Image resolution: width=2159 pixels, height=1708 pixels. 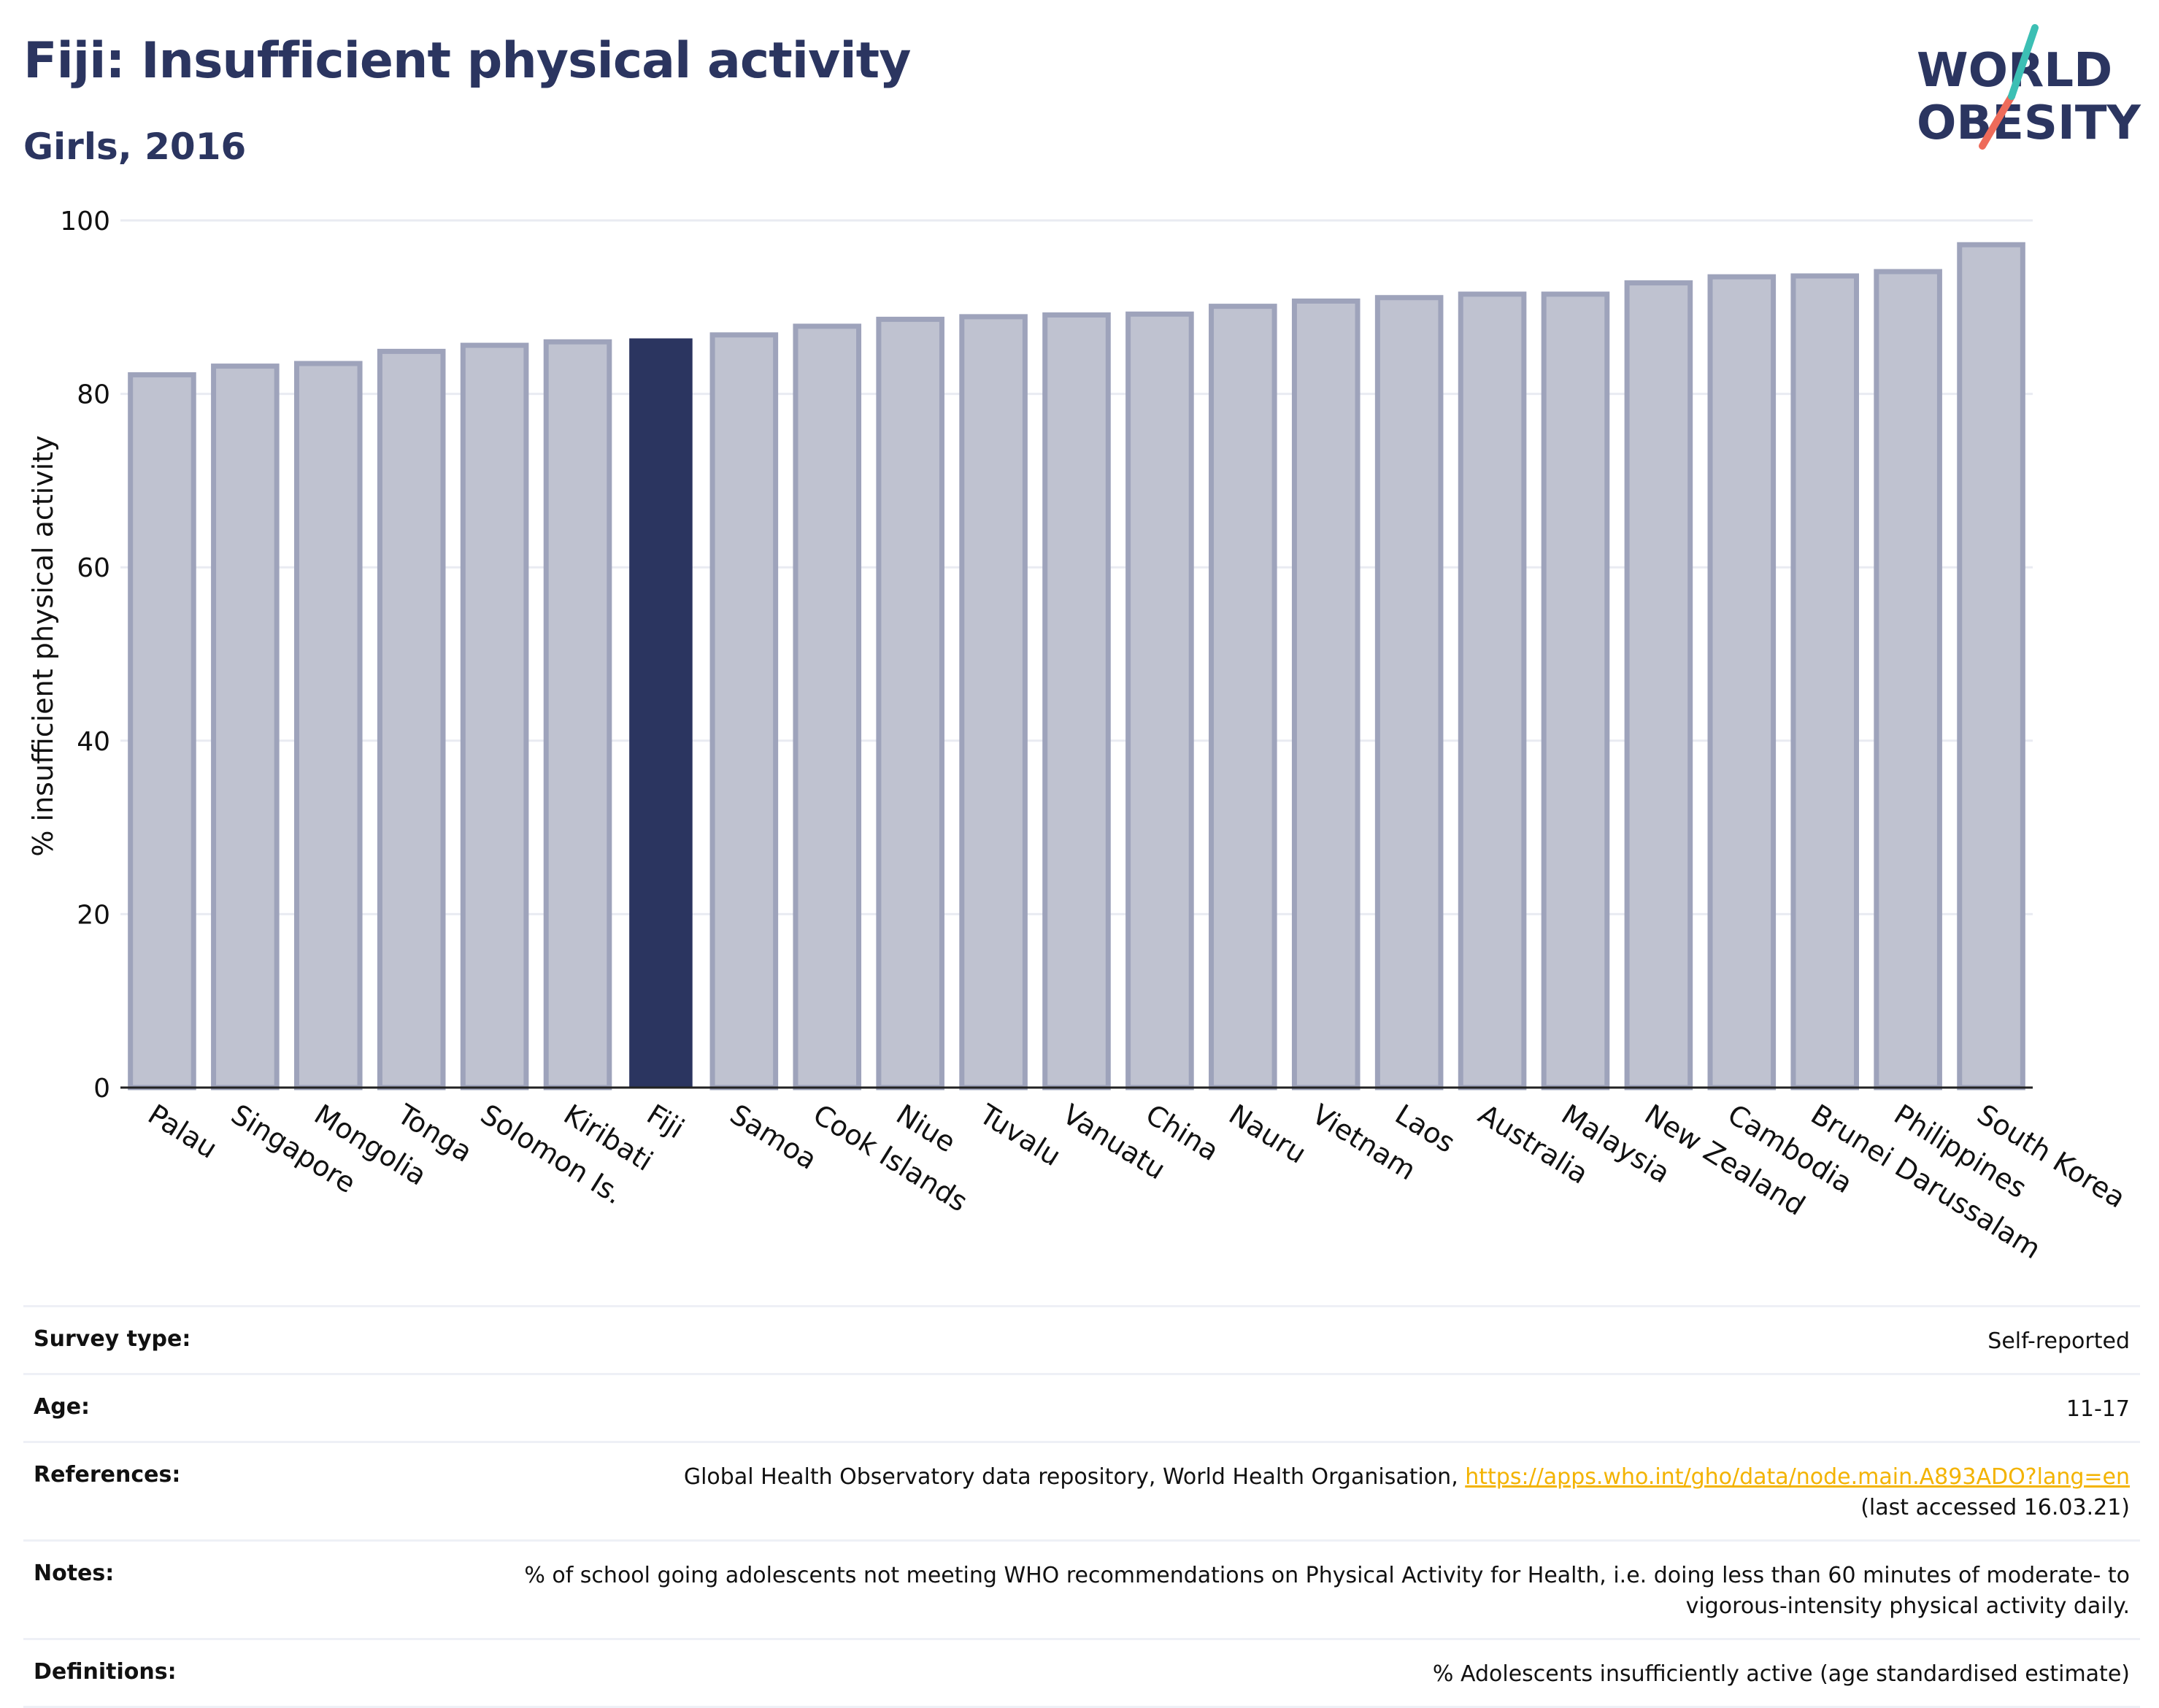 What do you see at coordinates (412, 719) in the screenshot?
I see `bar-tonga` at bounding box center [412, 719].